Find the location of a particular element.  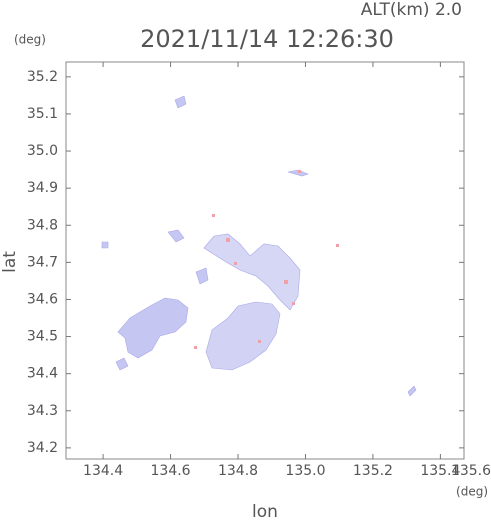

x-unit: (deg) is located at coordinates (472, 492).